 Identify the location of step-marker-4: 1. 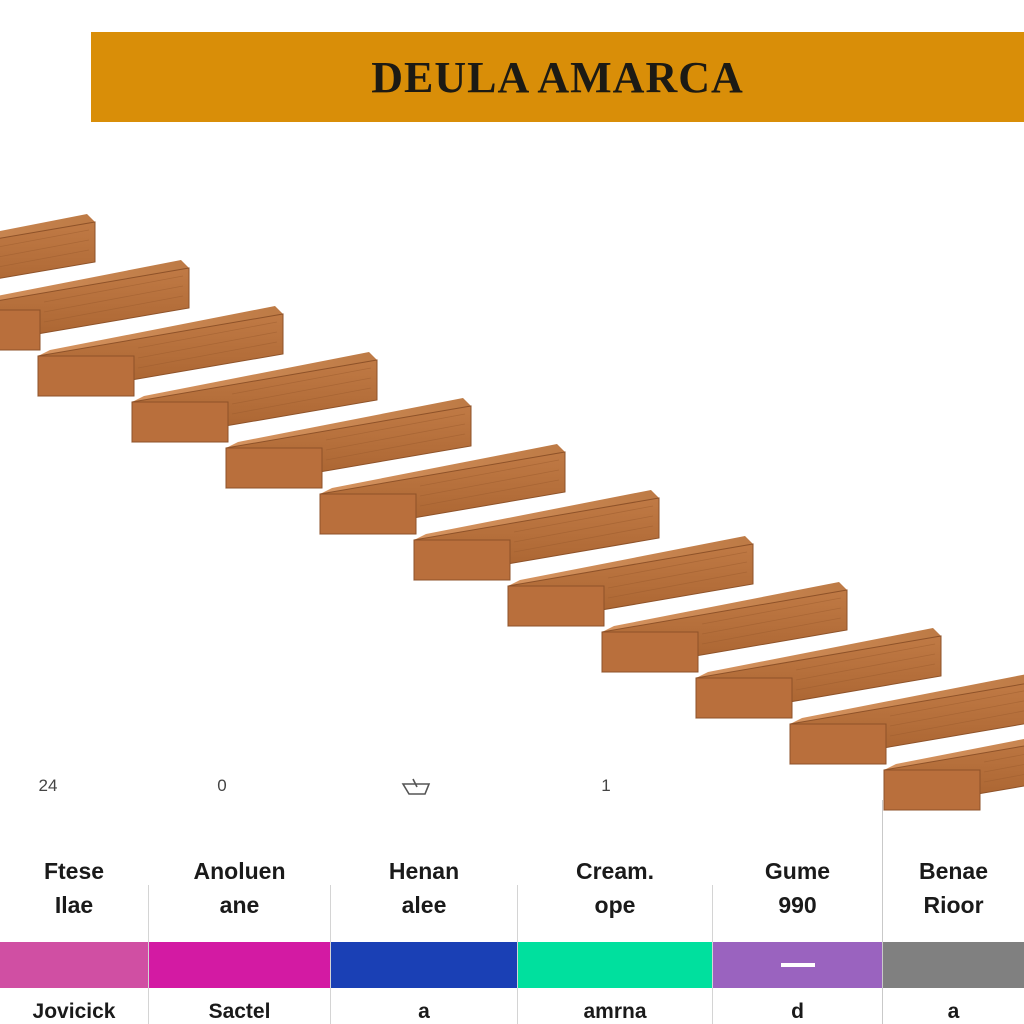
(606, 785).